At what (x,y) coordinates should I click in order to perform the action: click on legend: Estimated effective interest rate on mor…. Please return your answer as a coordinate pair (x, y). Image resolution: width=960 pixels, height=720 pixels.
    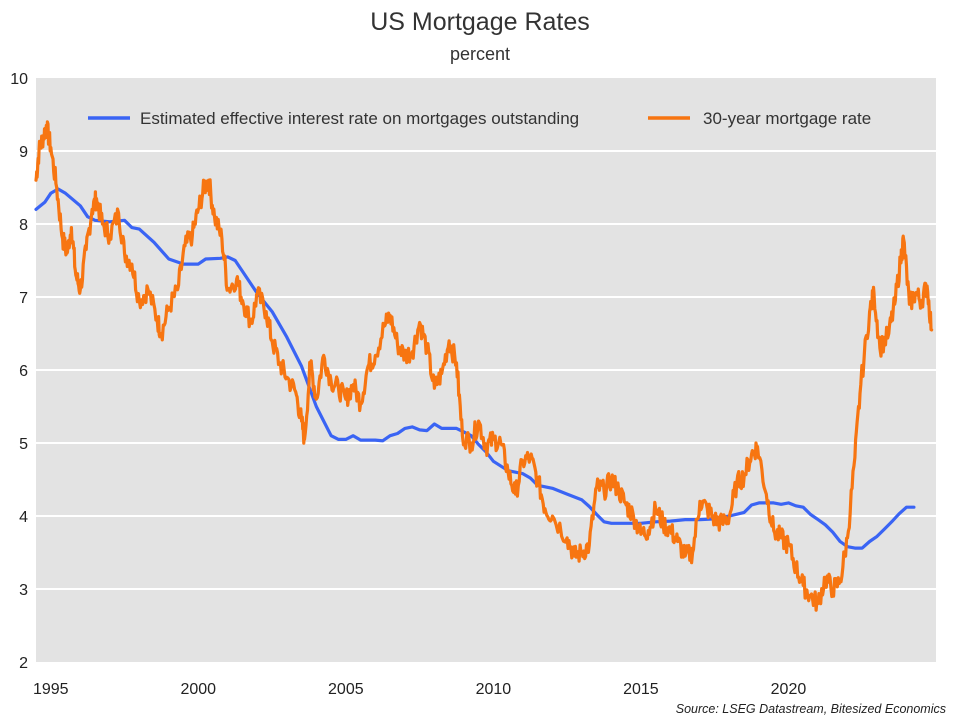
    Looking at the image, I should click on (479, 118).